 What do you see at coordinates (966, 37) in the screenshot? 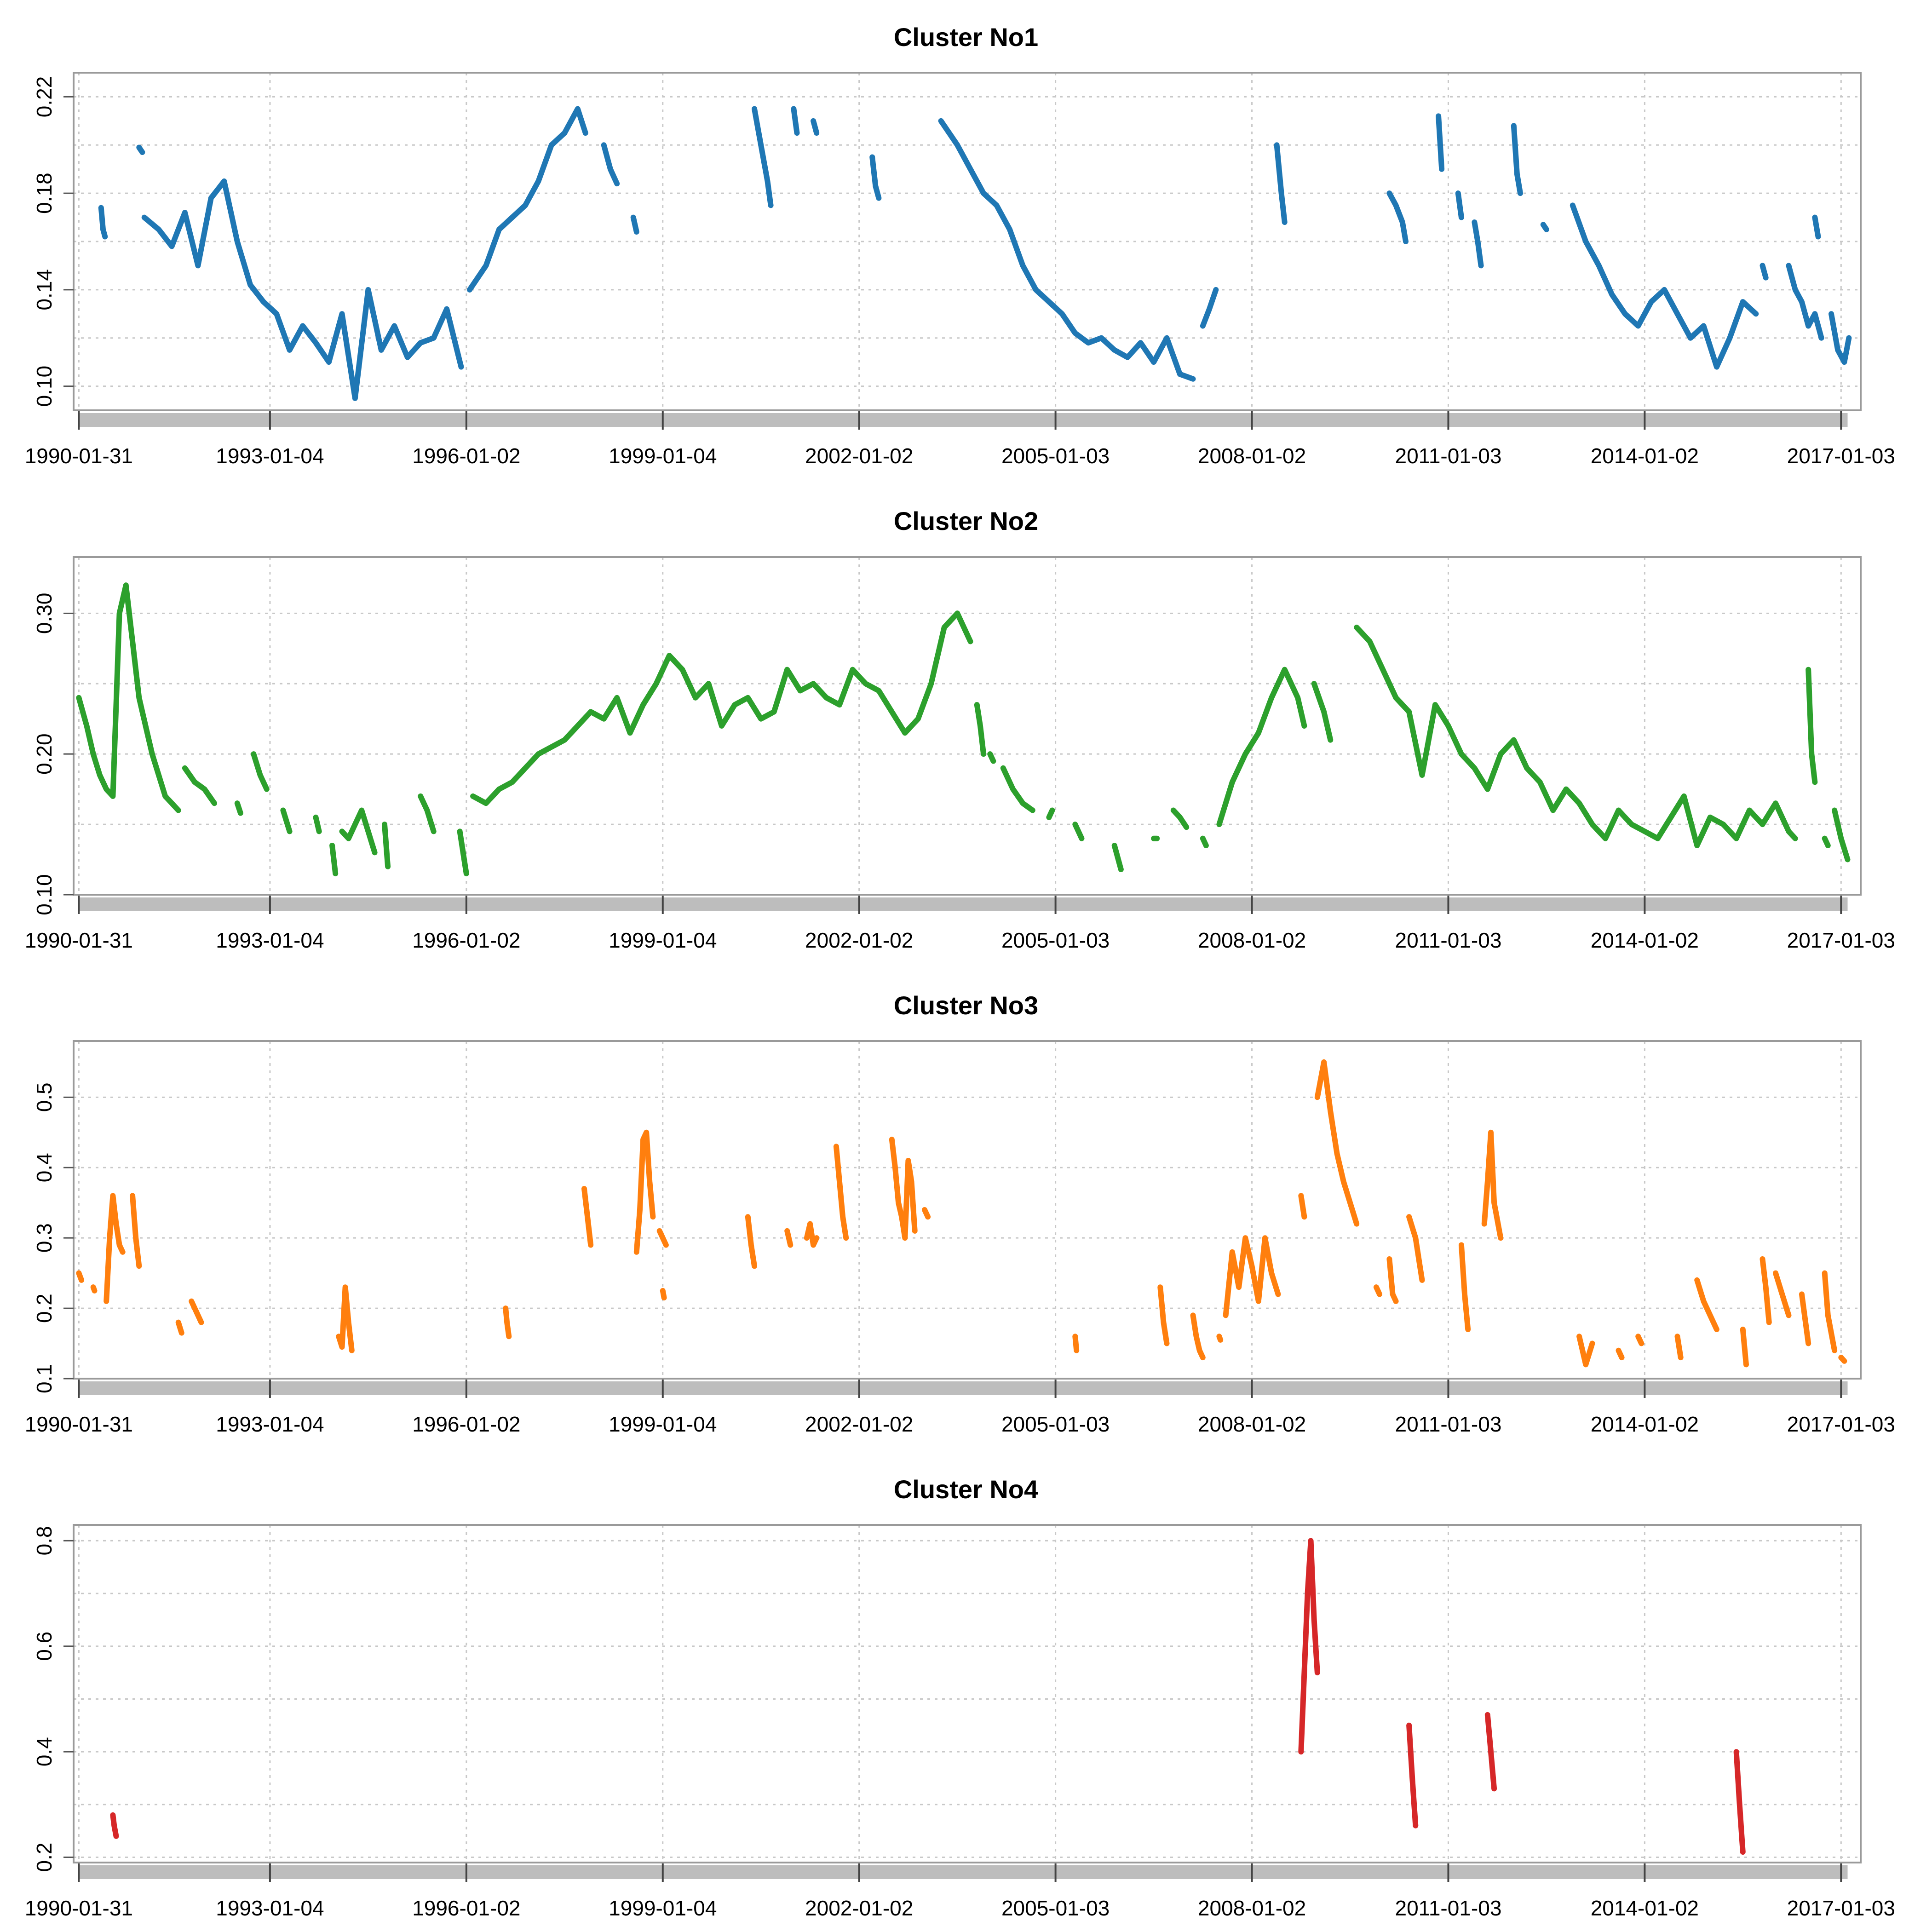
I see `panel-title: Cluster No1` at bounding box center [966, 37].